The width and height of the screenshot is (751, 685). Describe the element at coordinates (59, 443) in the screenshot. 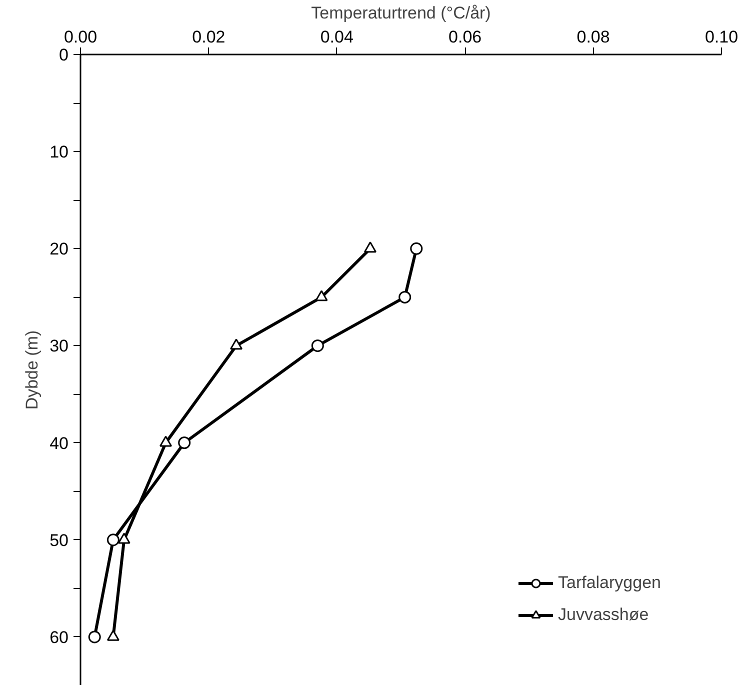

I see `y-tick-label: 40` at that location.